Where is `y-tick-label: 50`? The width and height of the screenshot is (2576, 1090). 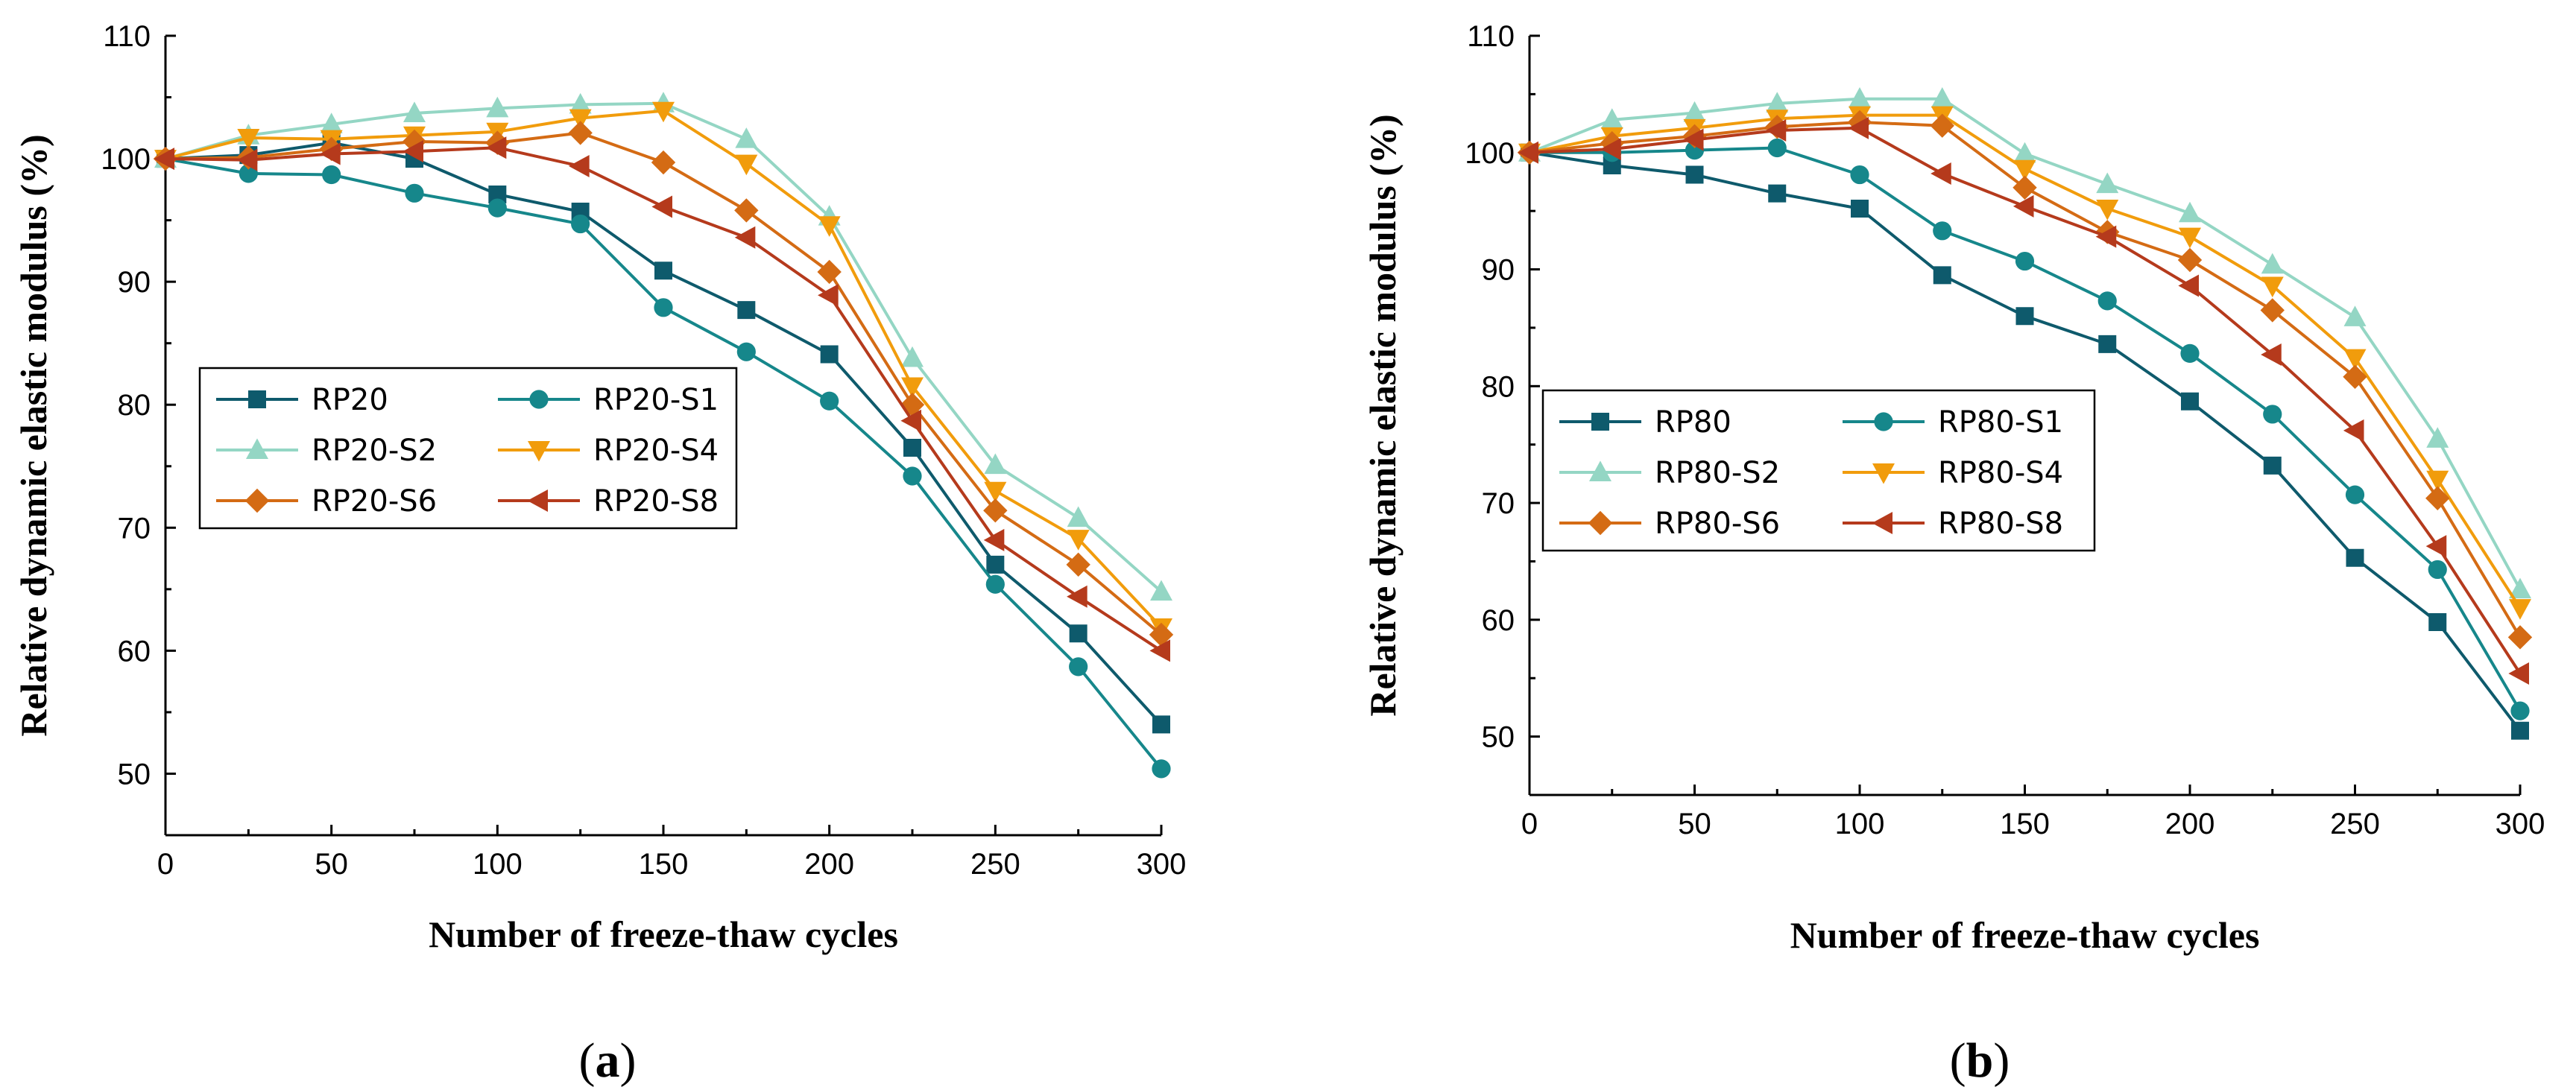 y-tick-label: 50 is located at coordinates (1498, 738).